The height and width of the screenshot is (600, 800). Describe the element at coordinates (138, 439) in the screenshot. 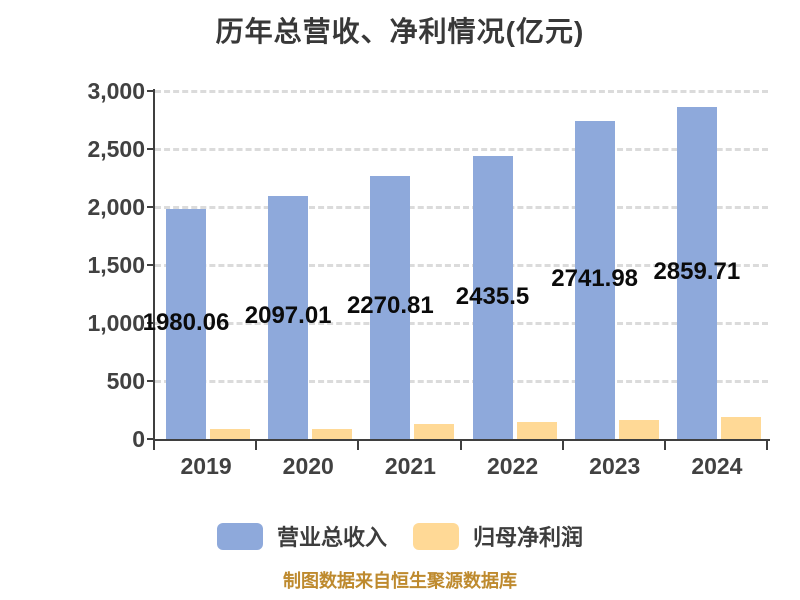

I see `y-axis-label: 0` at that location.